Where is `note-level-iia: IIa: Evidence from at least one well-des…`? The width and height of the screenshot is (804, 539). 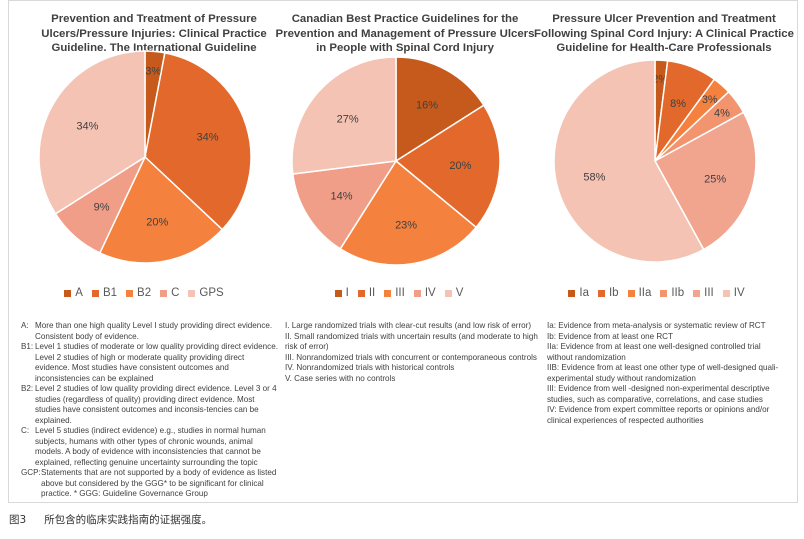
note-level-iia: IIa: Evidence from at least one well-des… is located at coordinates (654, 352).